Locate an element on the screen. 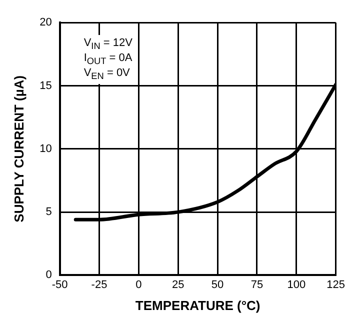 The image size is (356, 326). x-tick-label: 75 is located at coordinates (257, 284).